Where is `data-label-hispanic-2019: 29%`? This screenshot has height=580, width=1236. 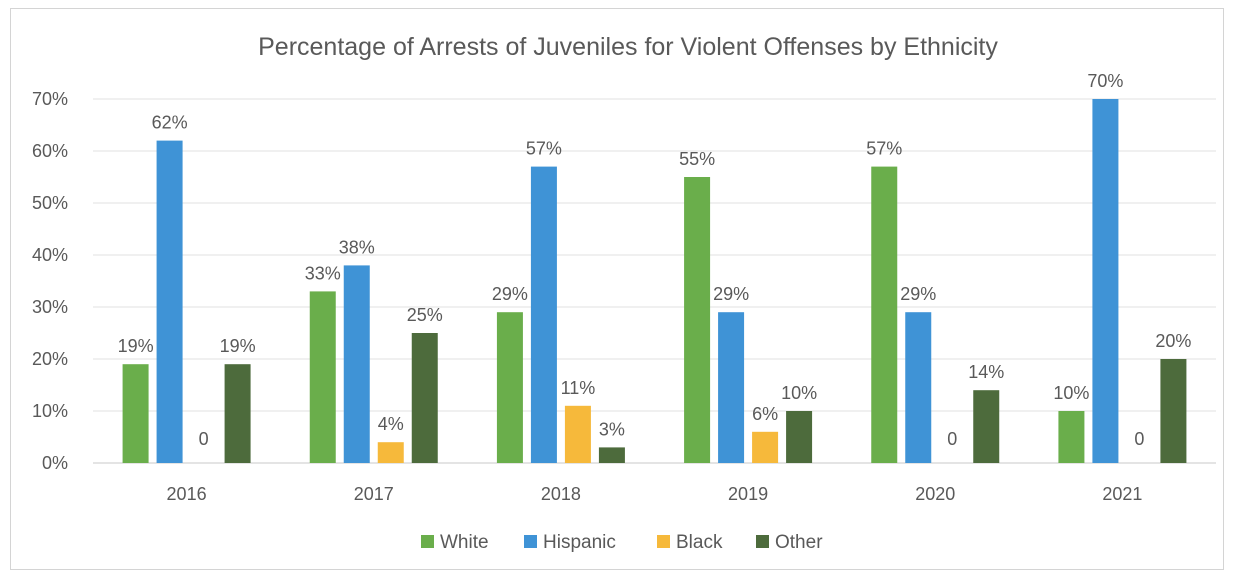
data-label-hispanic-2019: 29% is located at coordinates (731, 294).